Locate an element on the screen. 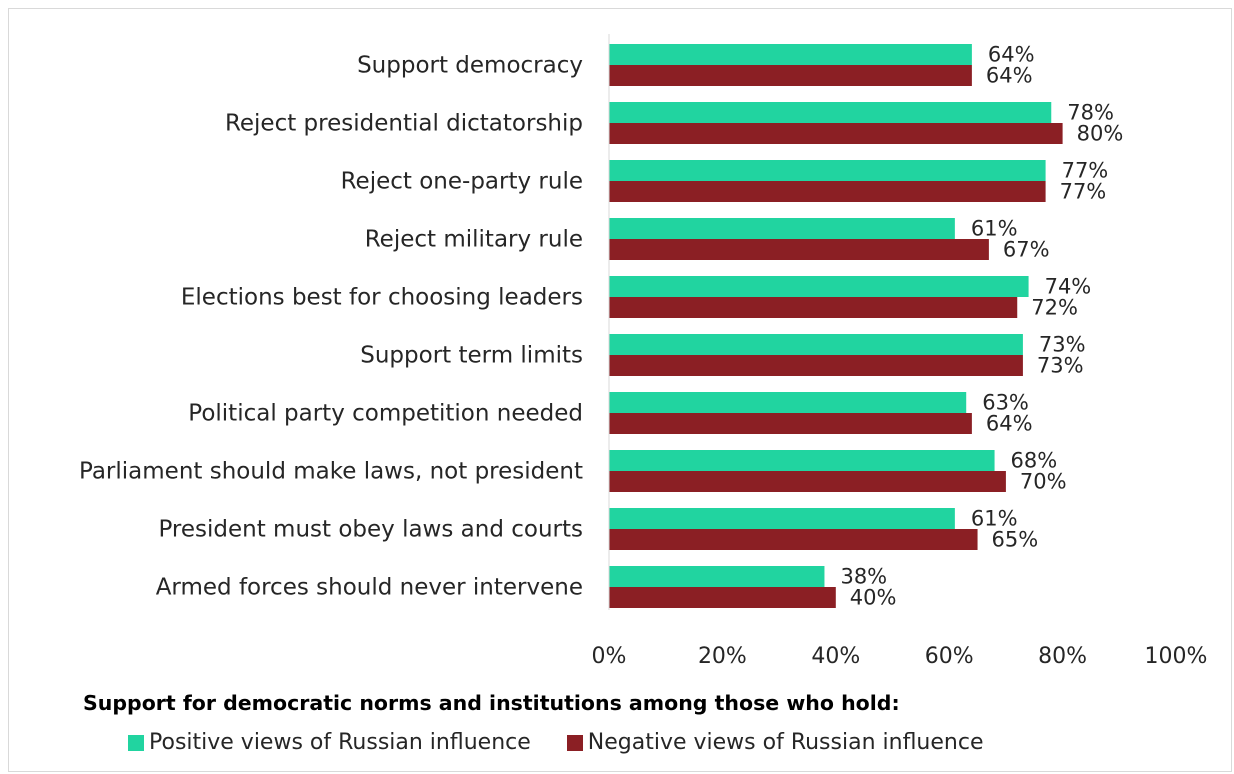 The image size is (1234, 774). category-label: Support democracy is located at coordinates (470, 66).